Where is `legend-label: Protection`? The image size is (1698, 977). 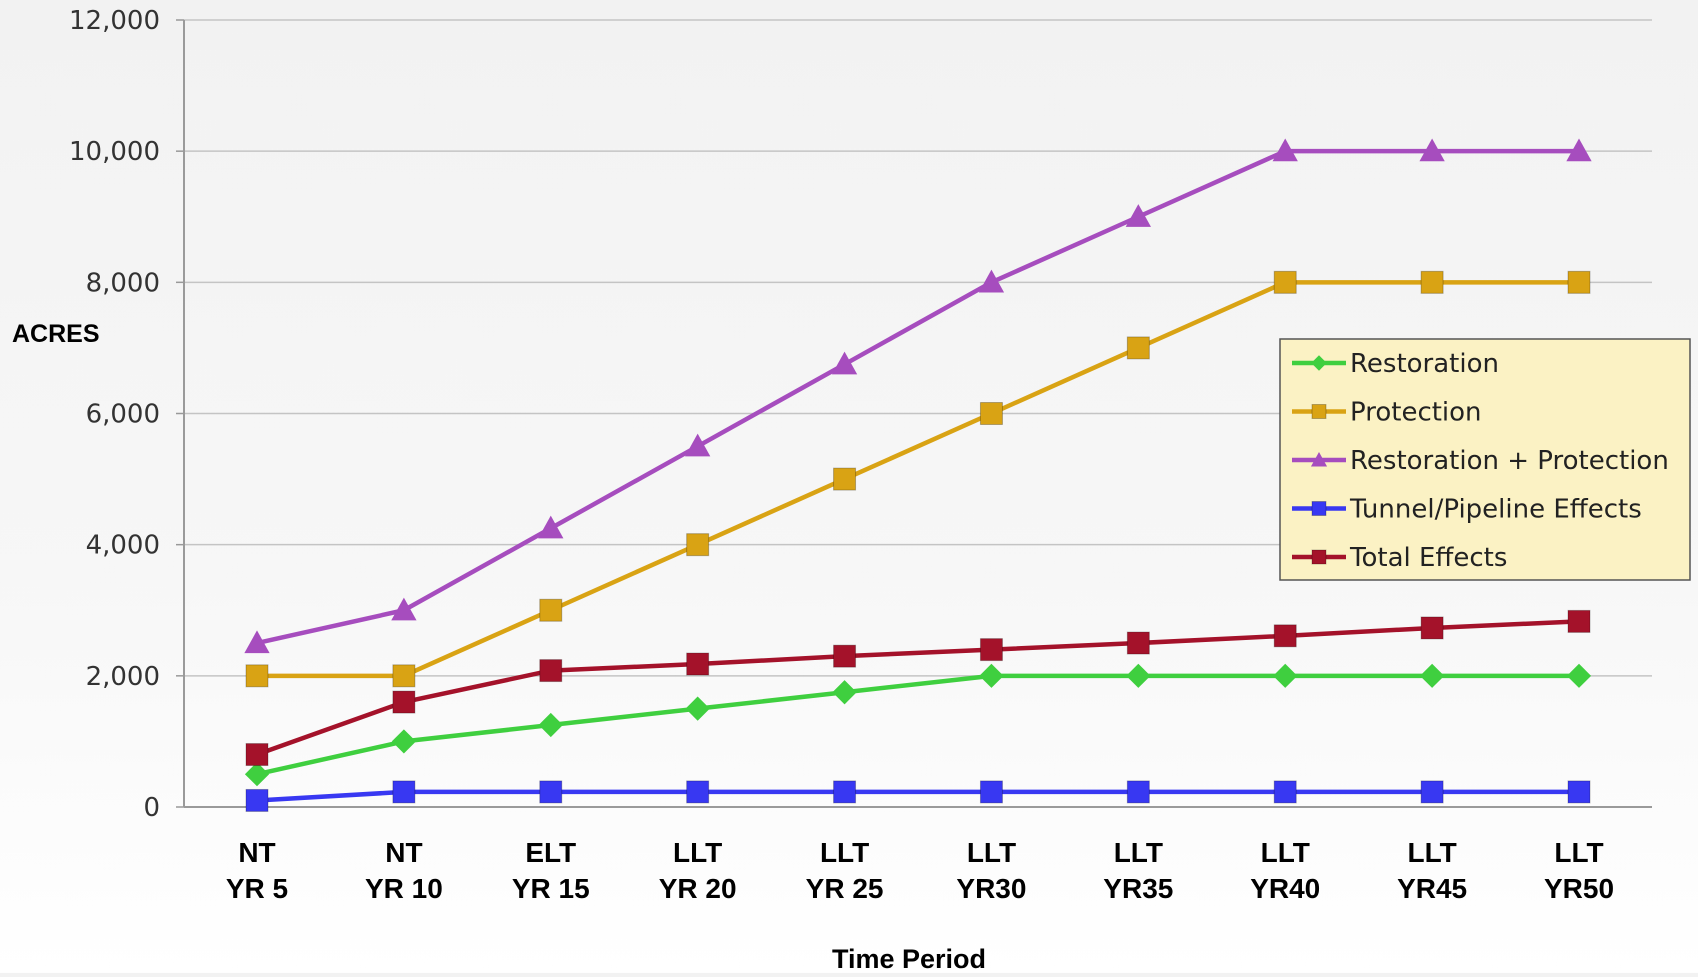
legend-label: Protection is located at coordinates (1416, 413).